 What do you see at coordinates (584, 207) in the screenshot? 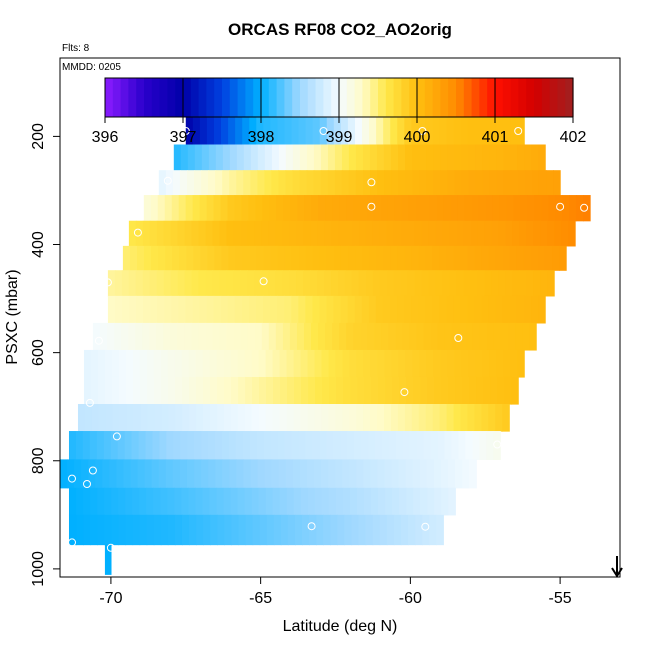
I see `sample-point` at bounding box center [584, 207].